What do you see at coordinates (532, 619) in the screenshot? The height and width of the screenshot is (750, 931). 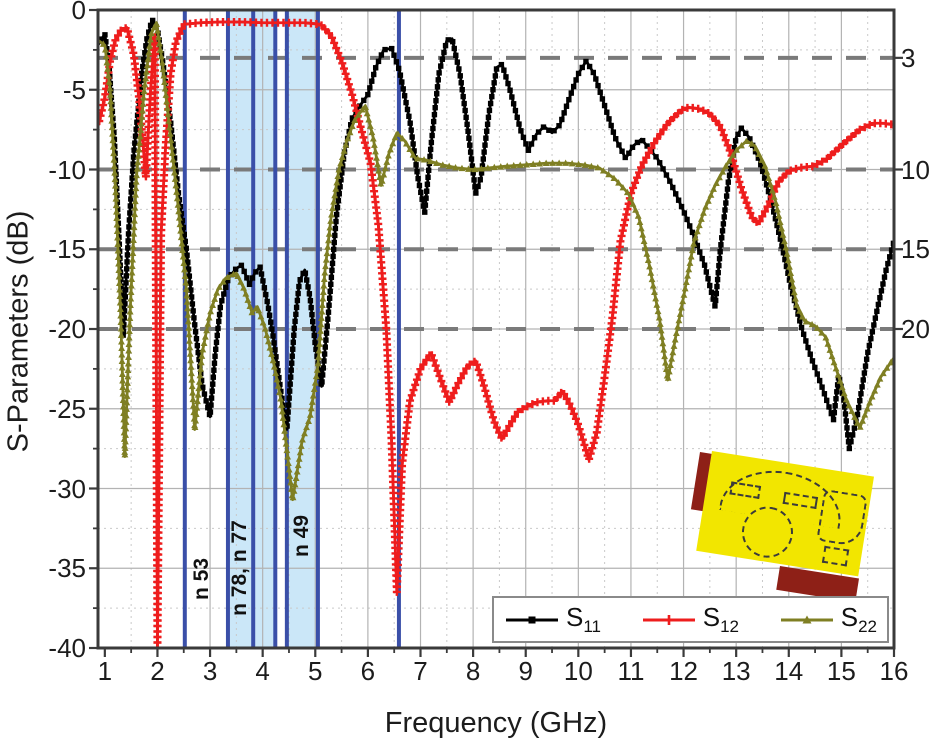 I see `s11-line-marker-icon` at bounding box center [532, 619].